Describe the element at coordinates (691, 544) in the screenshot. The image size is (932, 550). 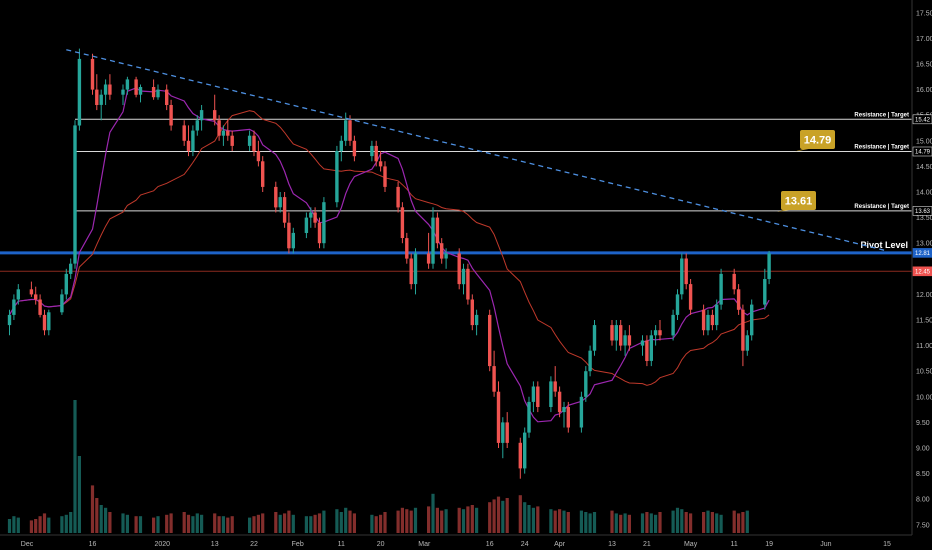
I see `x-tick-label: May` at that location.